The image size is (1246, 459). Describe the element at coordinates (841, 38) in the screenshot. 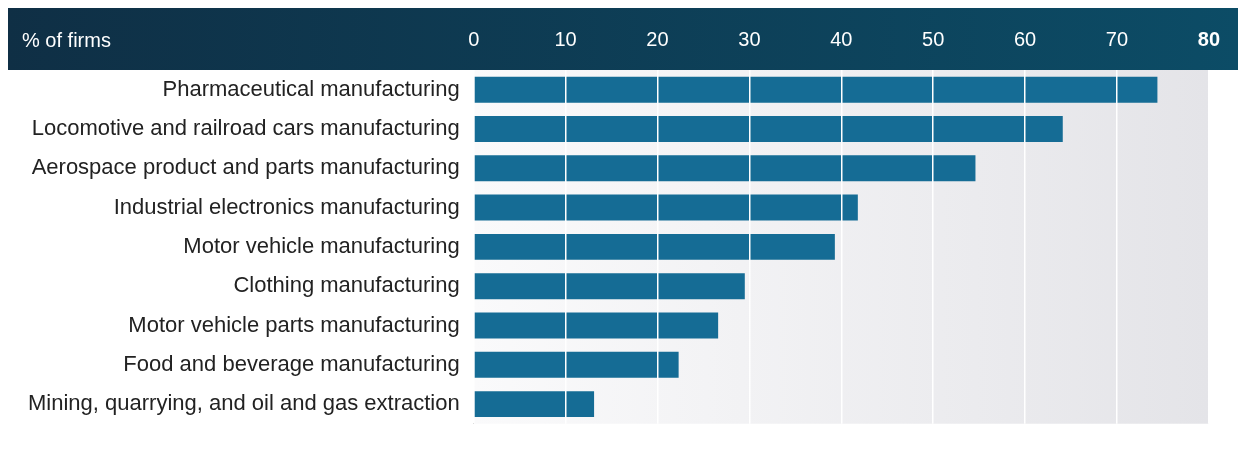

I see `x-tick-label: 40` at that location.